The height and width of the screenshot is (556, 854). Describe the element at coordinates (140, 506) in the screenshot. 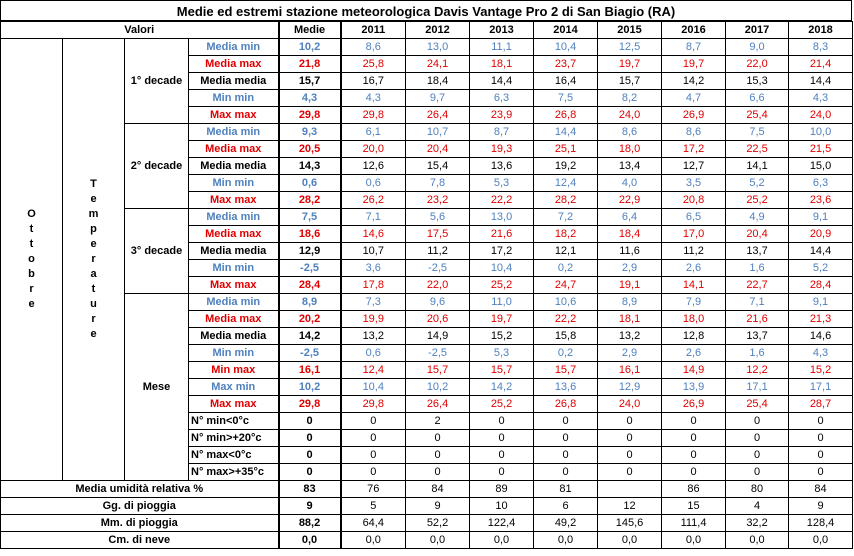

I see `summary-label: Gg. di pioggia` at that location.